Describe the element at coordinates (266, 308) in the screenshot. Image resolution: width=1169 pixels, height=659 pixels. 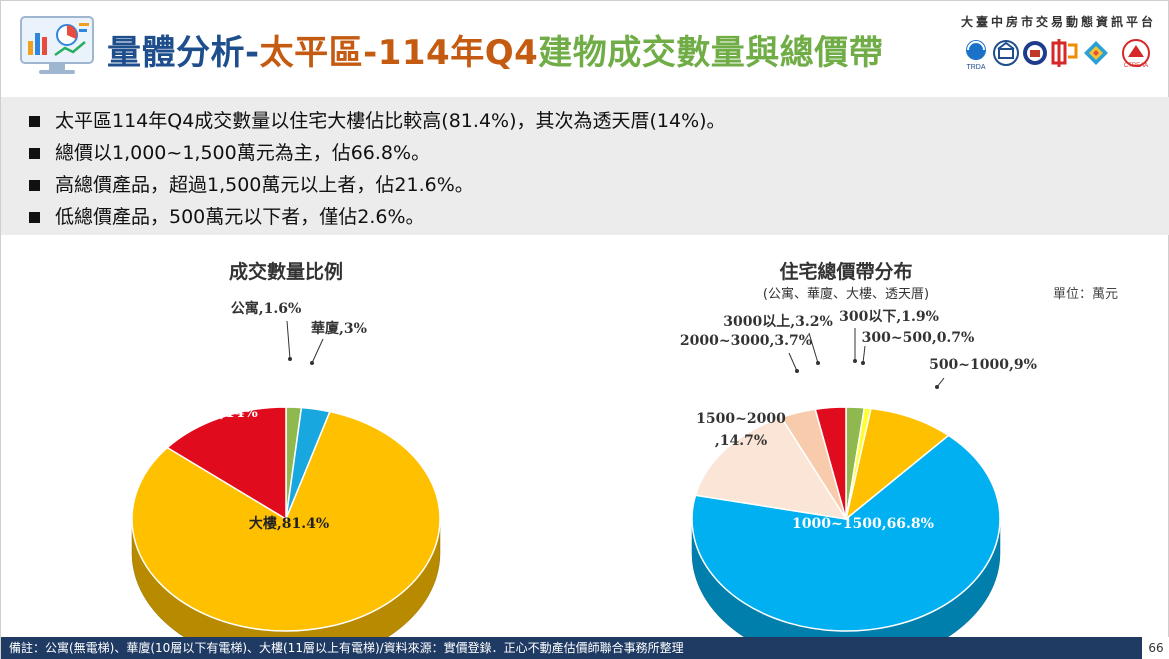
I see `data-label-公寓: 公寓,1.6%` at that location.